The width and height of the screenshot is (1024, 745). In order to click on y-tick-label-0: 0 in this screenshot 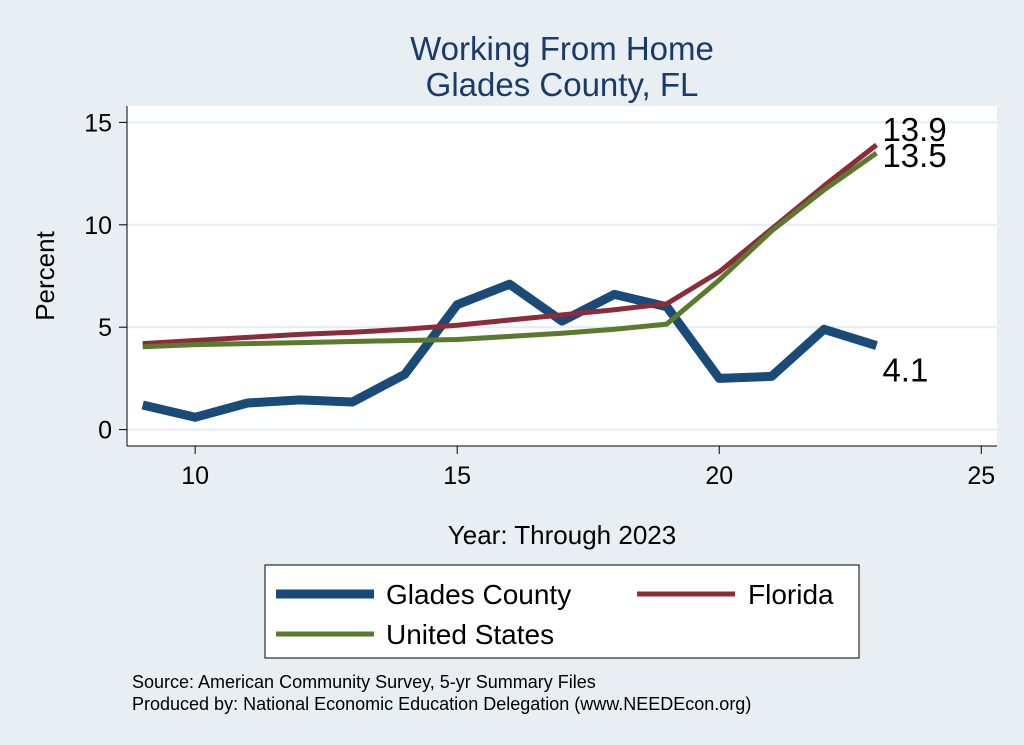, I will do `click(105, 431)`.